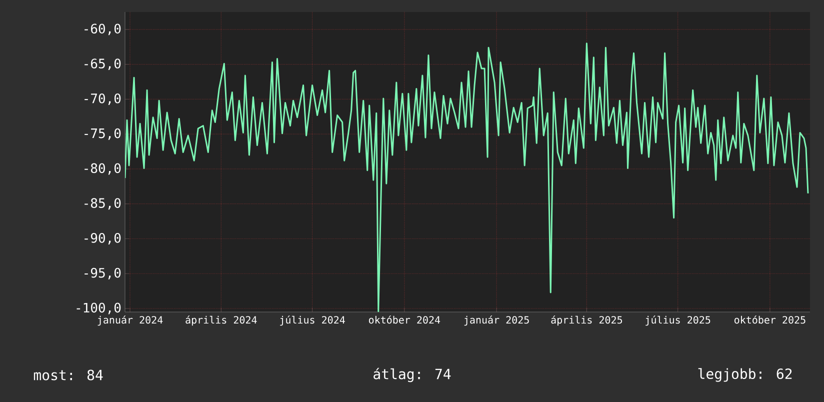 The width and height of the screenshot is (824, 402). Describe the element at coordinates (102, 238) in the screenshot. I see `y-tick-label: -90,0` at that location.